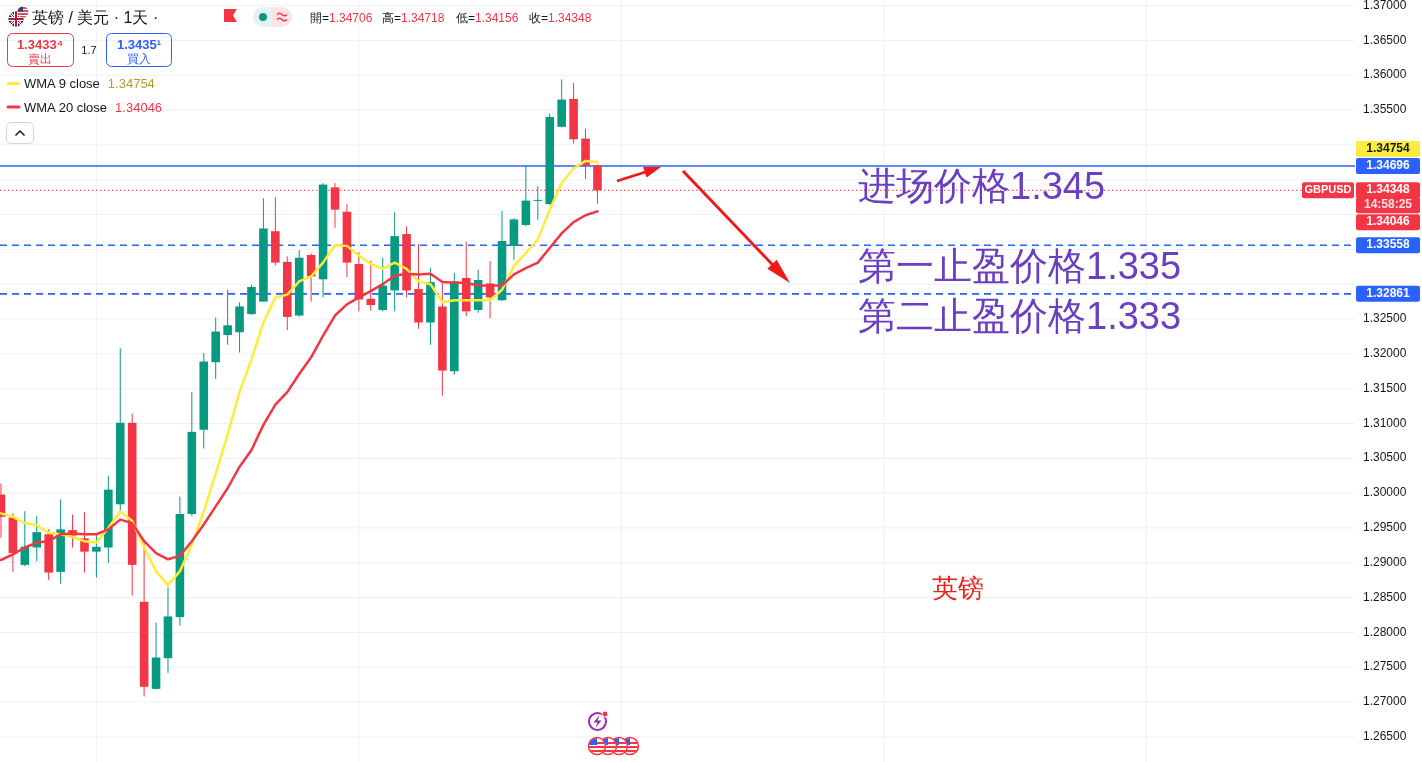 The image size is (1422, 762). What do you see at coordinates (1385, 701) in the screenshot?
I see `y-tick-label: 1.27000` at bounding box center [1385, 701].